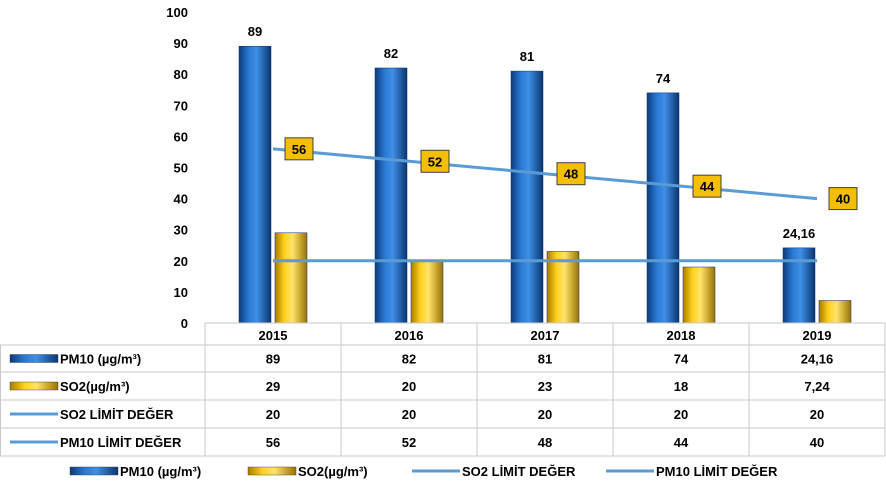  Describe the element at coordinates (545, 335) in the screenshot. I see `category-label: 2017` at that location.